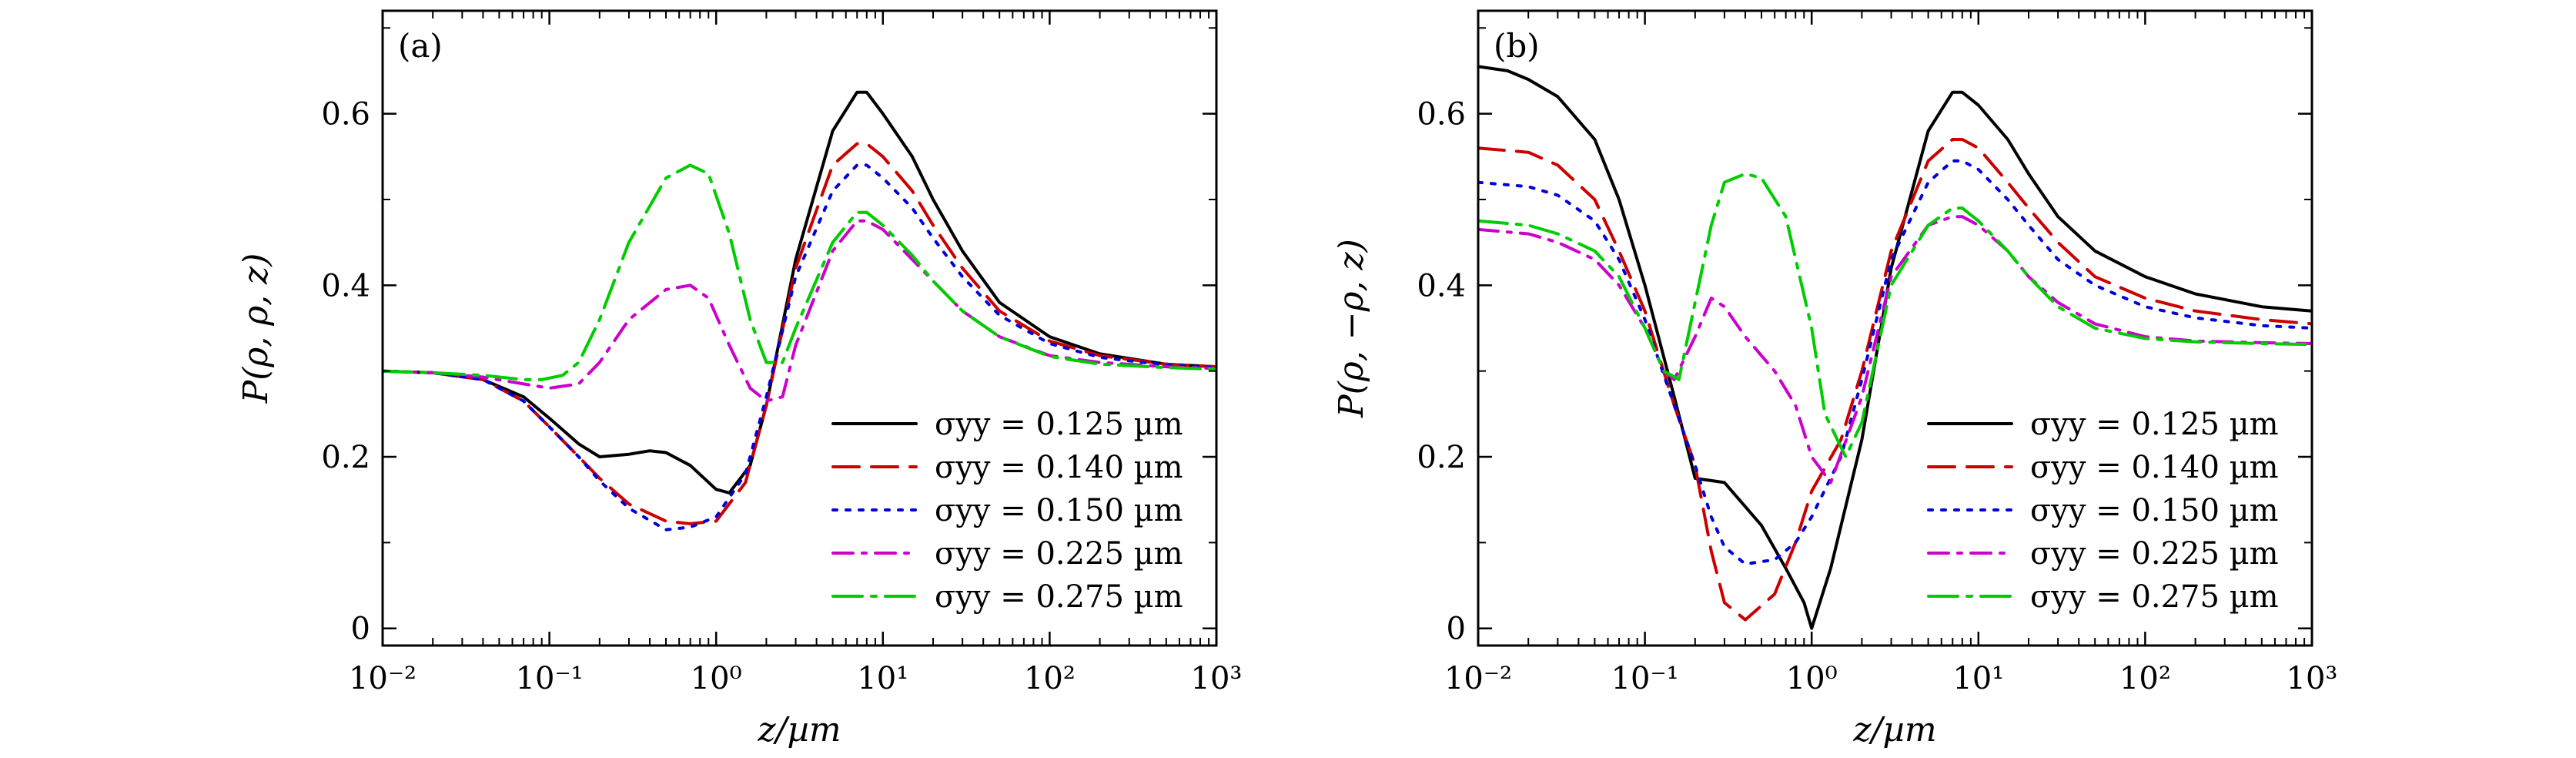 The image size is (2576, 758). What do you see at coordinates (1517, 46) in the screenshot?
I see `panel-label: (b)` at bounding box center [1517, 46].